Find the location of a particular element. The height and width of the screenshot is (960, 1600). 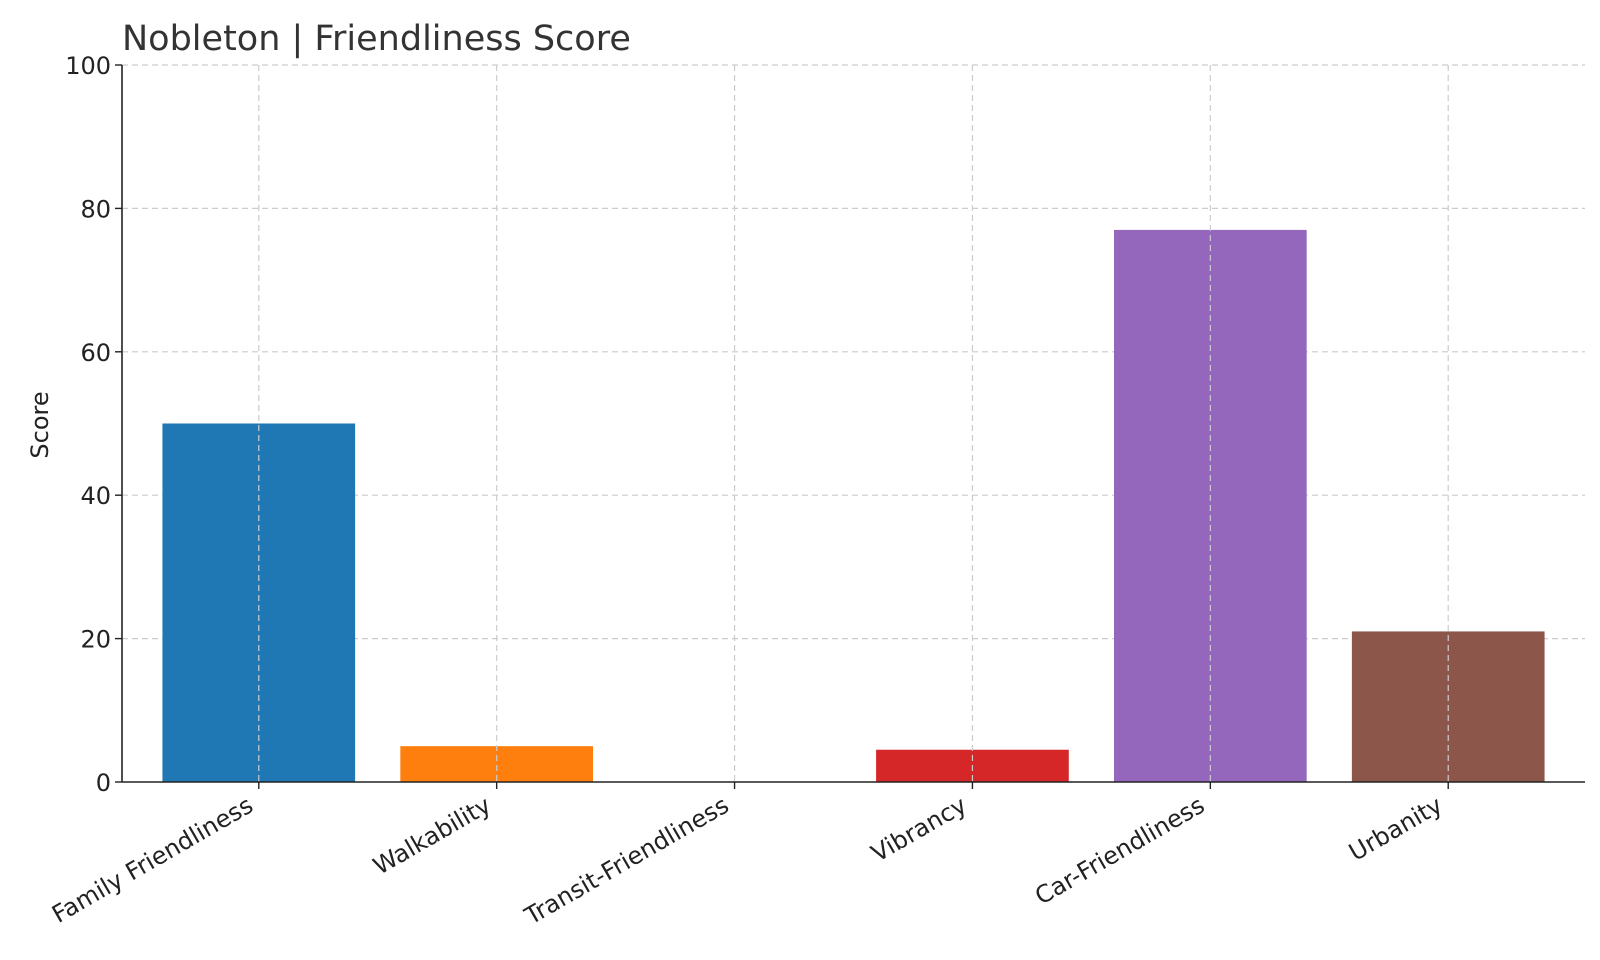

y-tick-label: 40 is located at coordinates (95, 496).